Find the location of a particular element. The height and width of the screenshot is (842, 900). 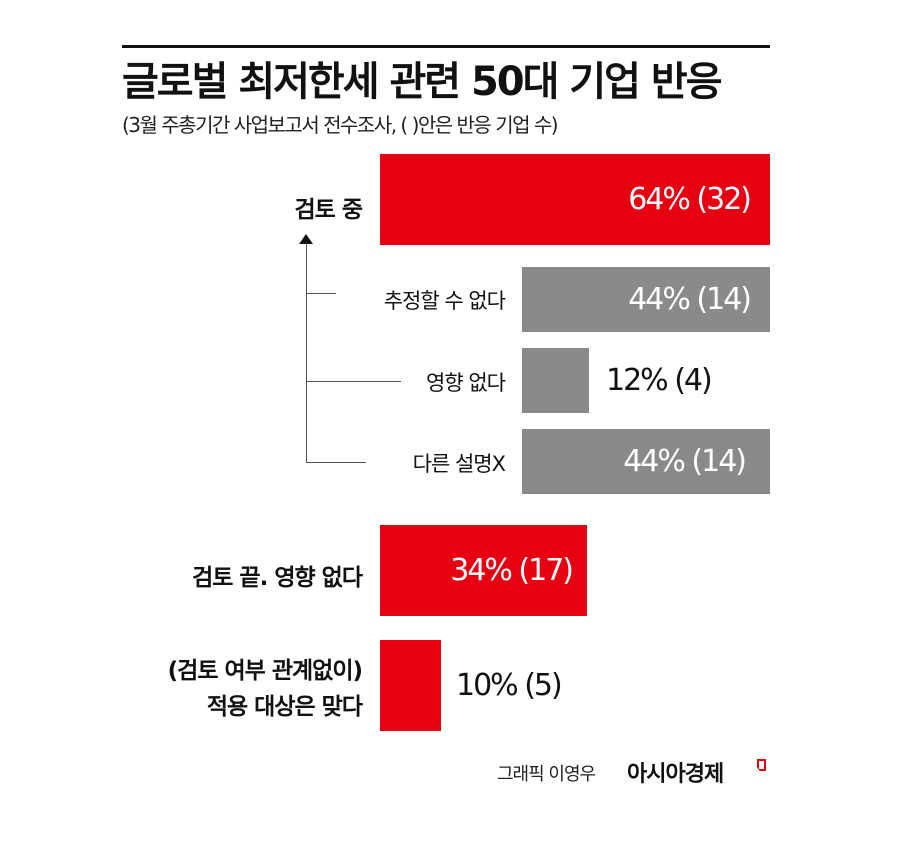

value-label-applicable: 10% (5) is located at coordinates (509, 685).